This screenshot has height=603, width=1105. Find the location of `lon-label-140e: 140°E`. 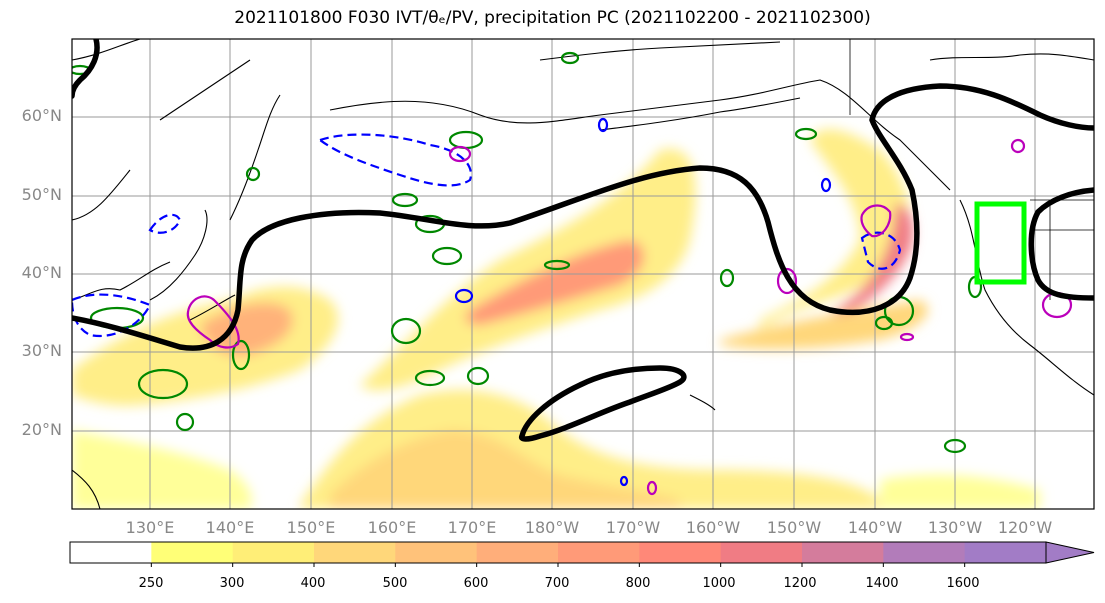

lon-label-140e: 140°E is located at coordinates (230, 527).